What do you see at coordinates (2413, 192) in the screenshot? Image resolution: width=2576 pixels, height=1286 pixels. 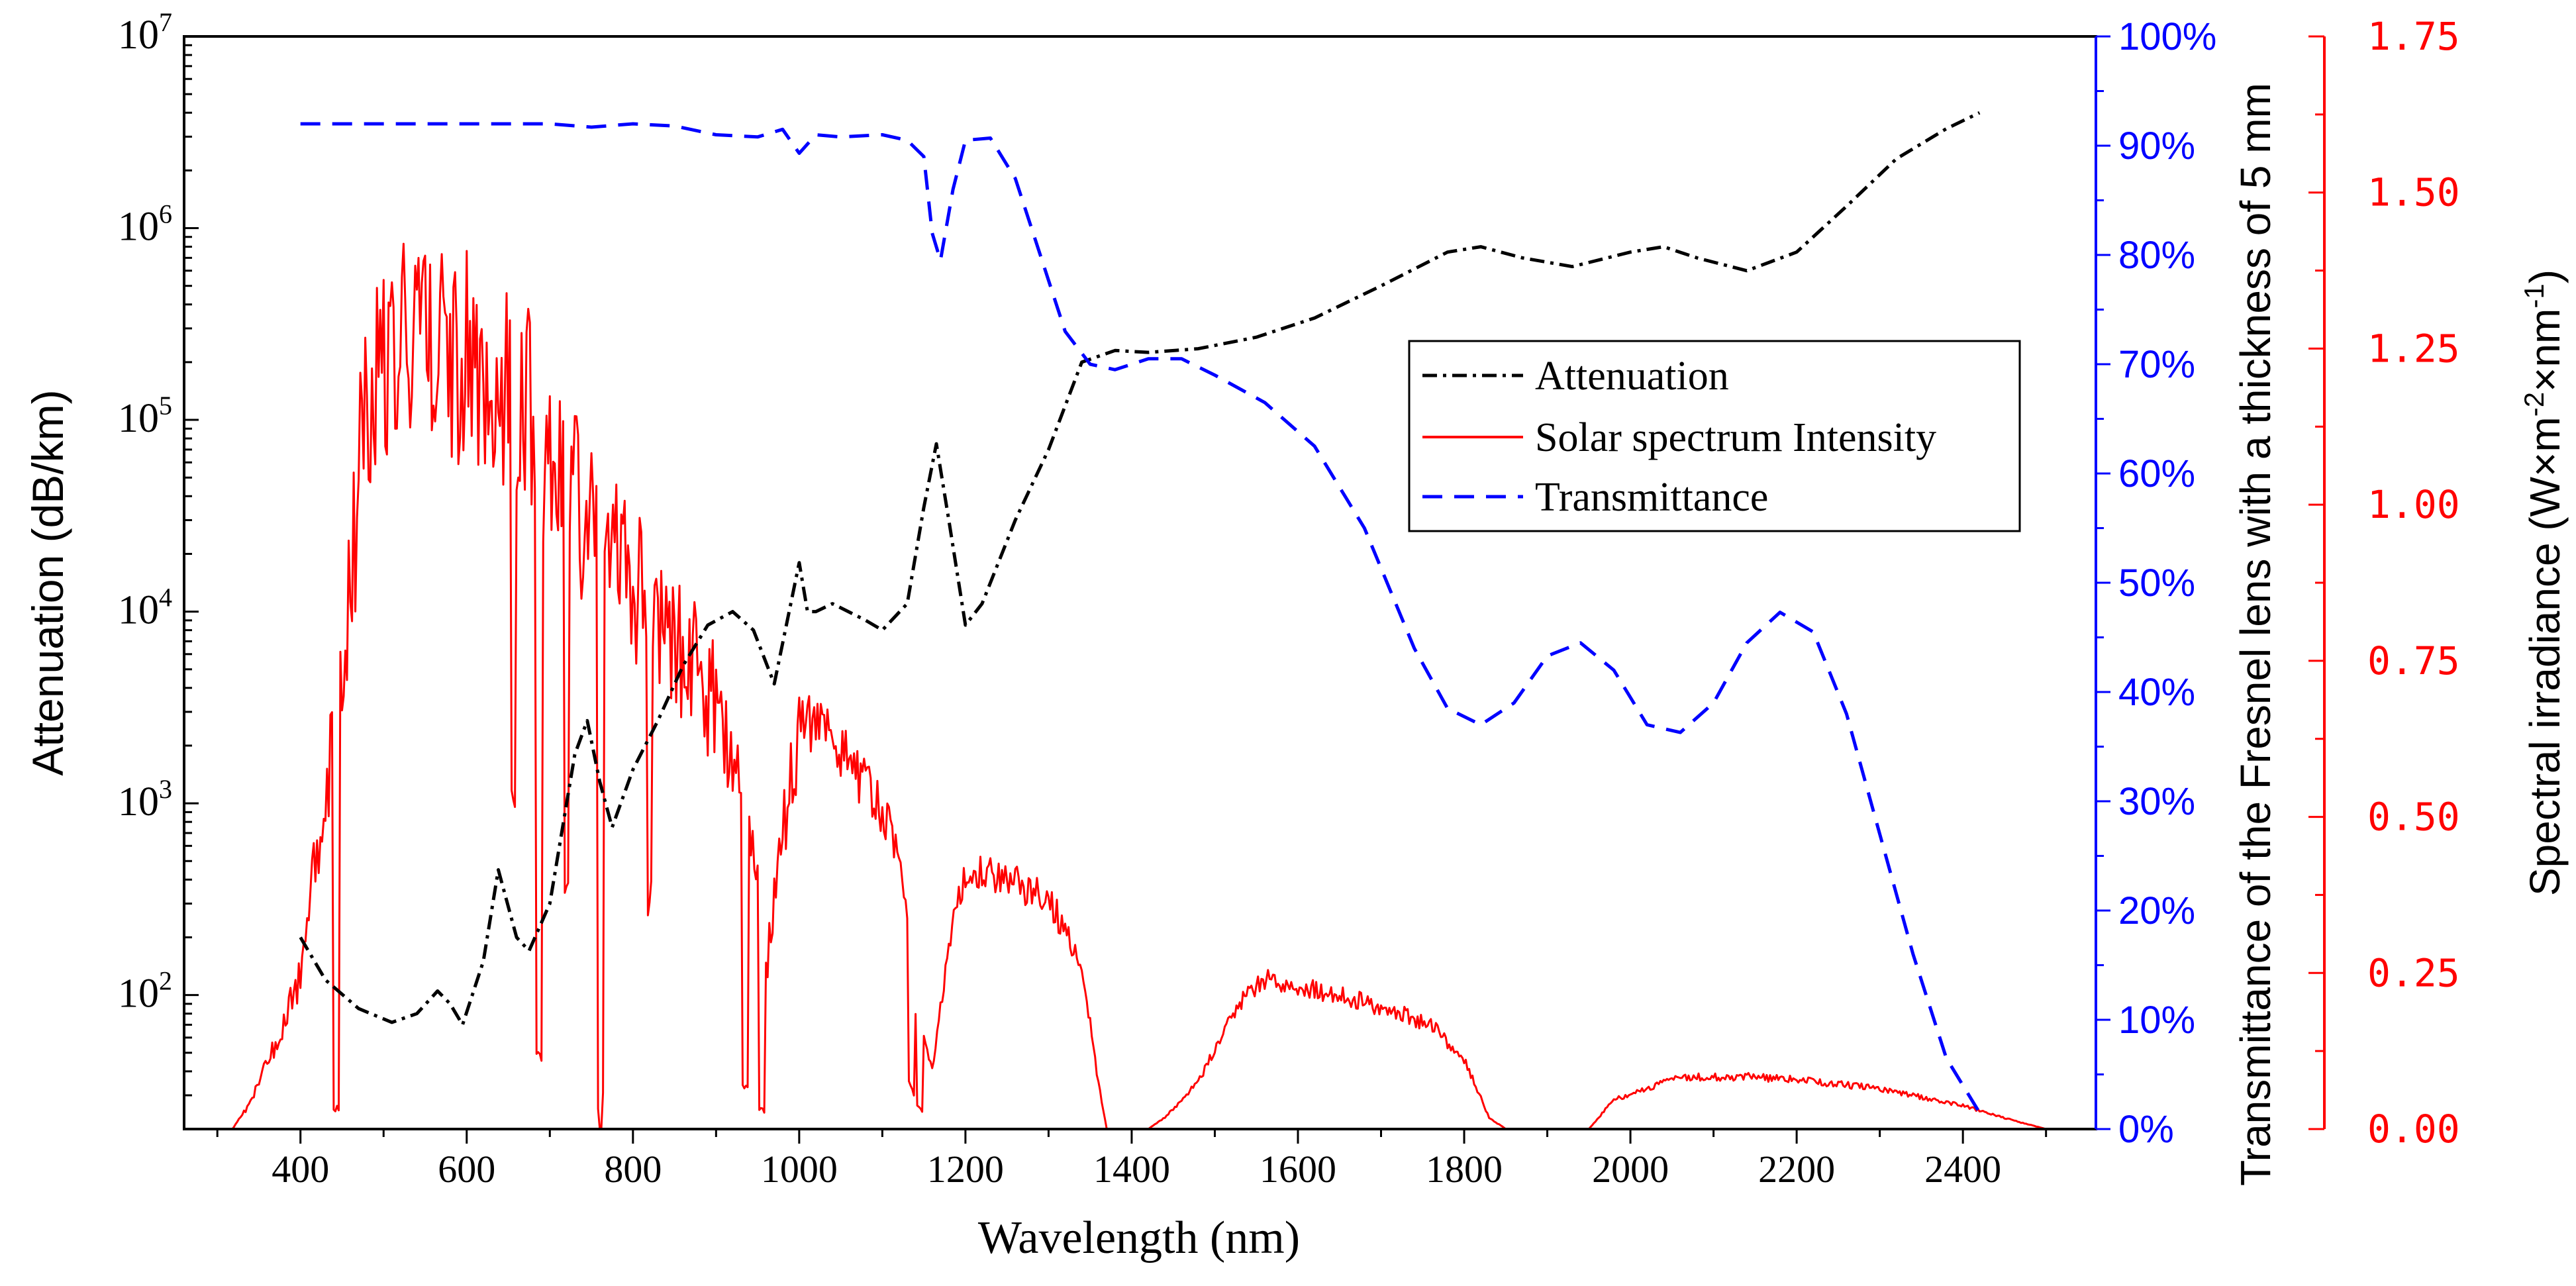 I see `irradiance-tick-label: 1.50` at bounding box center [2413, 192].